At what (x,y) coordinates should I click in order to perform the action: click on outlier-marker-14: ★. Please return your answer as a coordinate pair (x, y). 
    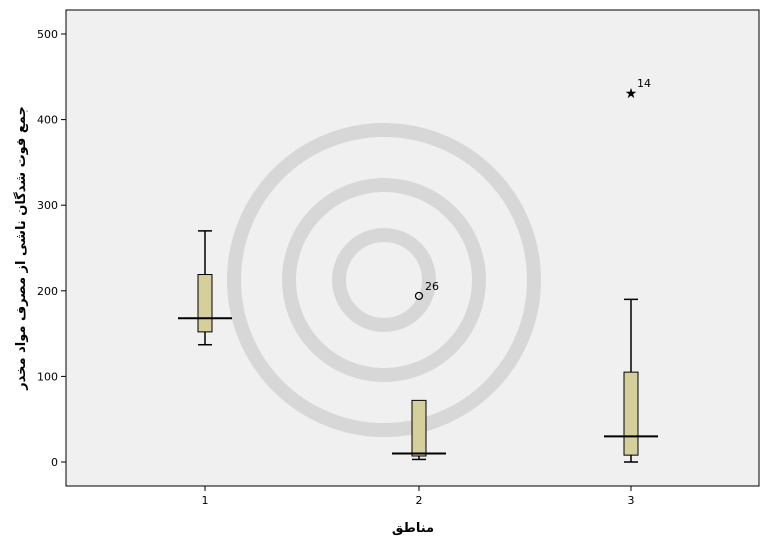
    Looking at the image, I should click on (631, 94).